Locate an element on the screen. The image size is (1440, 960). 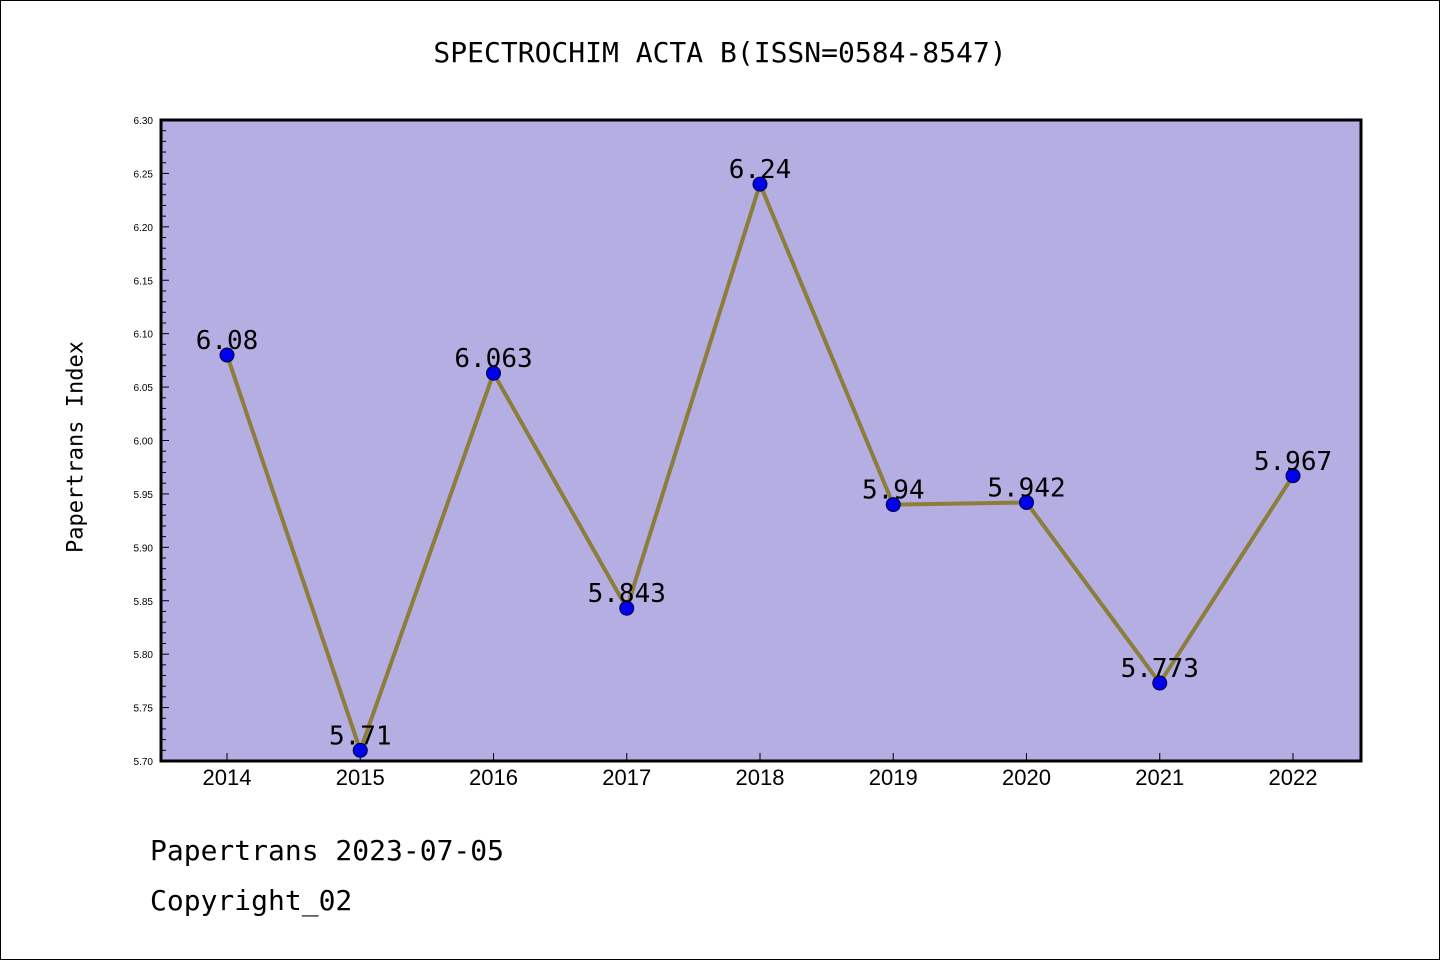
x-tick-label: 2018 is located at coordinates (760, 777).